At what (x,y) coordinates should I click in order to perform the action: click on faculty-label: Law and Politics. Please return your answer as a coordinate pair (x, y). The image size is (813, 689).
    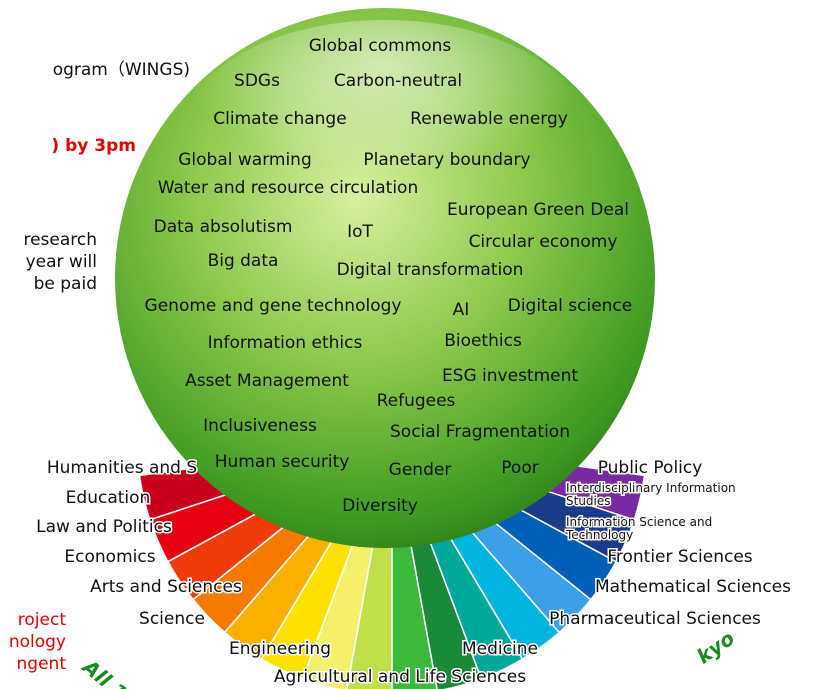
    Looking at the image, I should click on (104, 527).